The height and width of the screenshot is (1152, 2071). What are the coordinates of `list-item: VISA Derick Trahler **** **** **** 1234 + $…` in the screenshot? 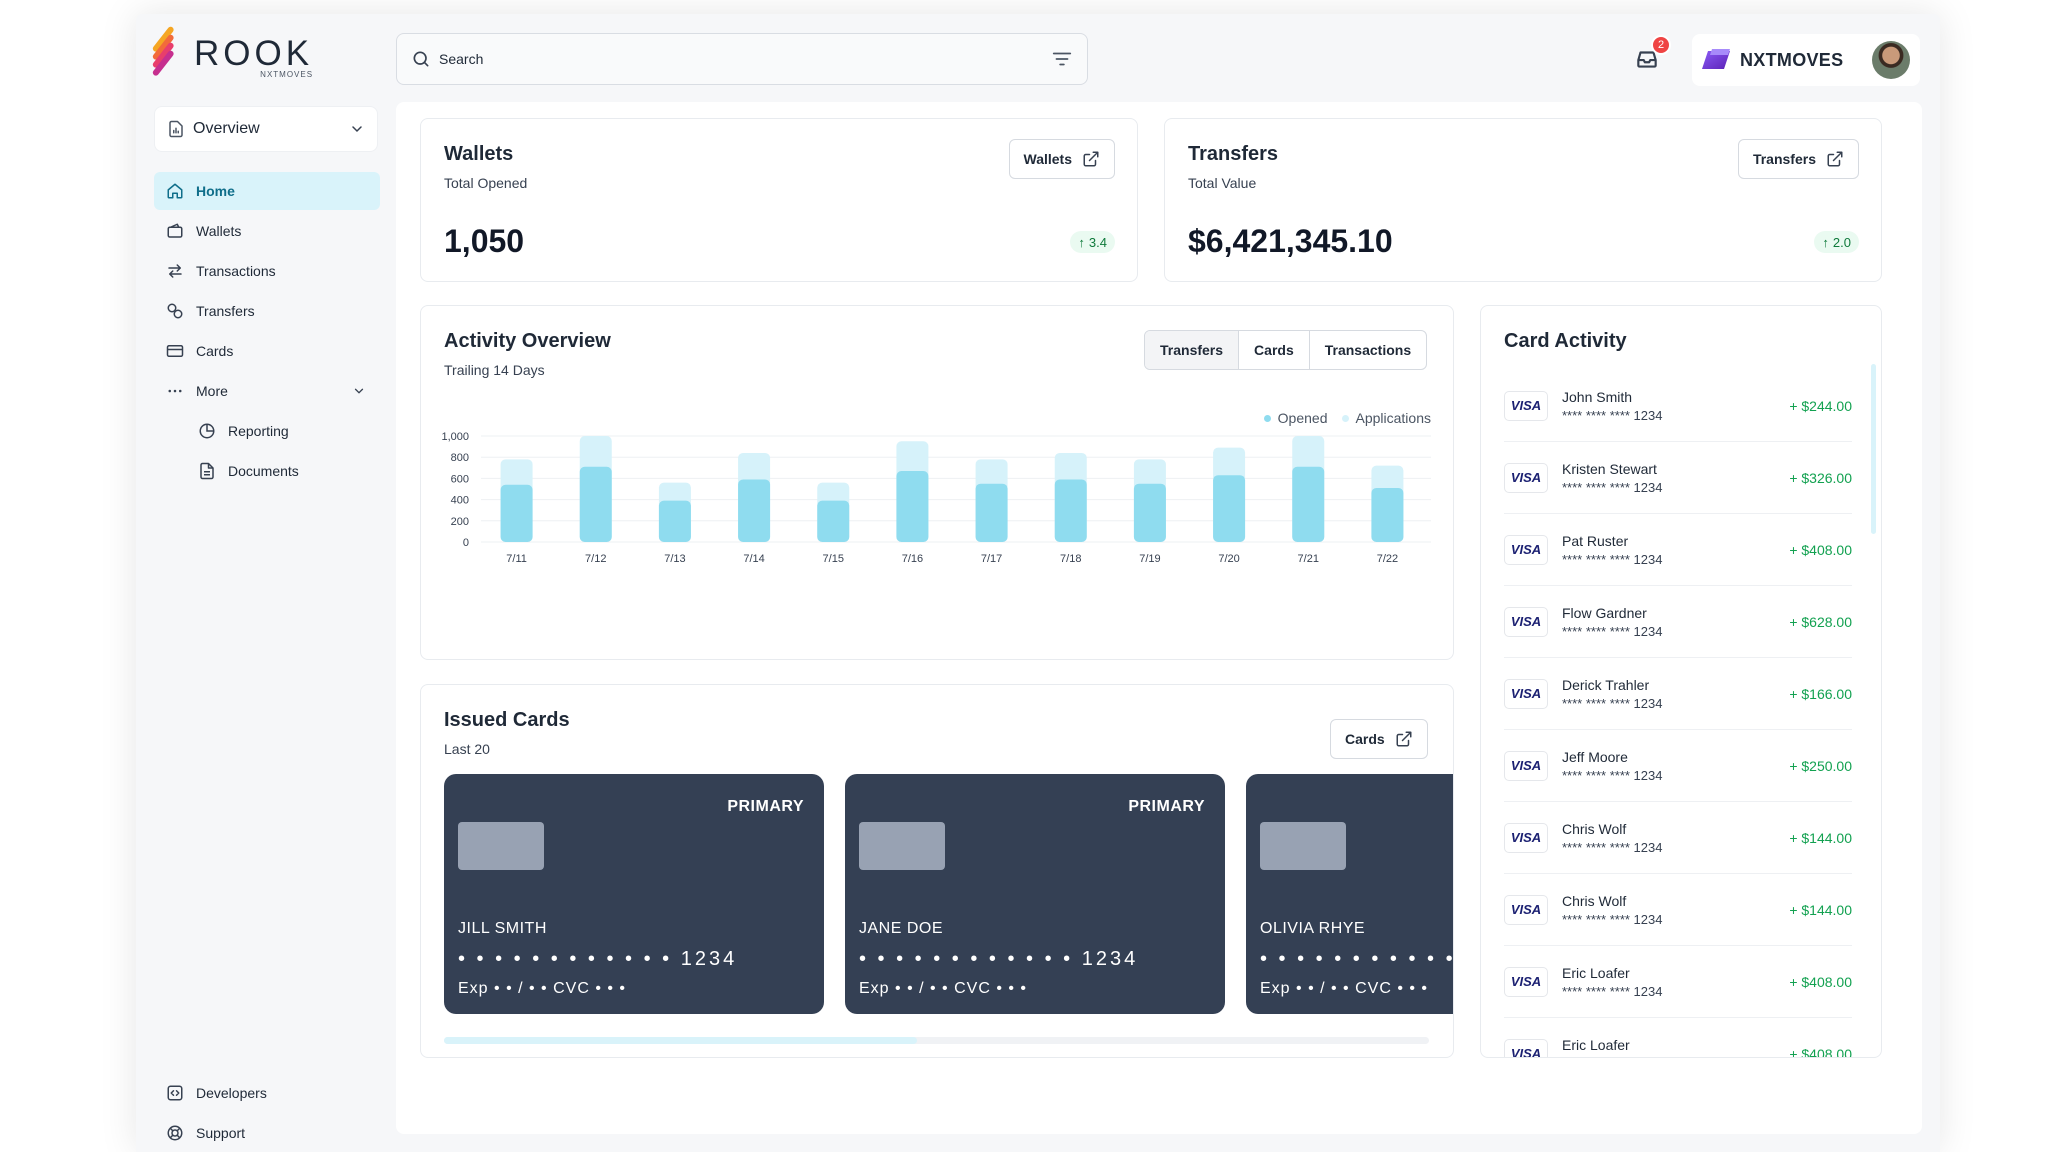 It's located at (1678, 694).